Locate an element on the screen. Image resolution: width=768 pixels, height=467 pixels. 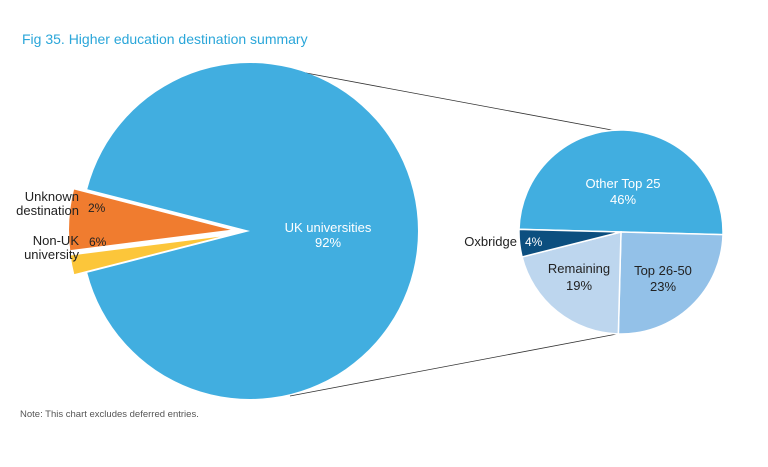
pie-slice-remaining is located at coordinates (571, 283).